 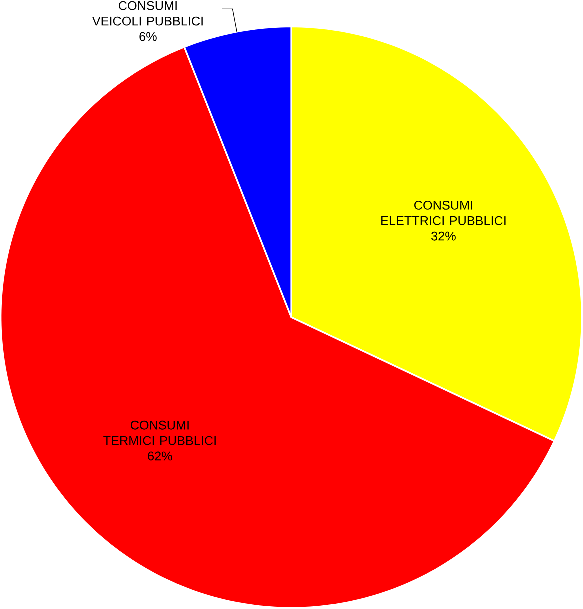 What do you see at coordinates (160, 456) in the screenshot?
I see `data-label: 62%` at bounding box center [160, 456].